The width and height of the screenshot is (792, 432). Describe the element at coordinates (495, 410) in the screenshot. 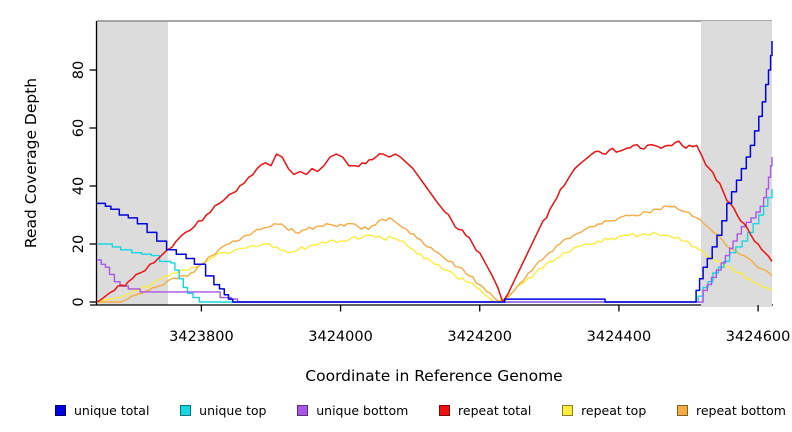

I see `legend-label: repeat total` at that location.